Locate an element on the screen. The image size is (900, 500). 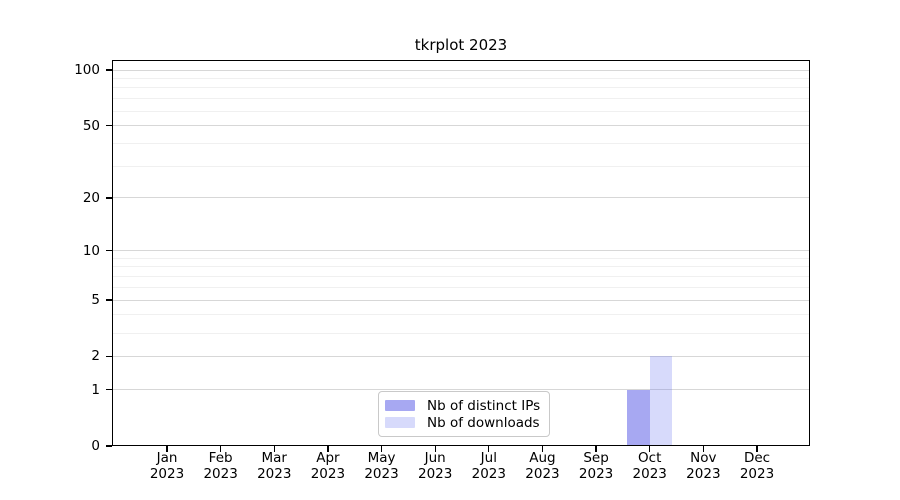
legend-label: Nb of distinct IPs is located at coordinates (484, 405).